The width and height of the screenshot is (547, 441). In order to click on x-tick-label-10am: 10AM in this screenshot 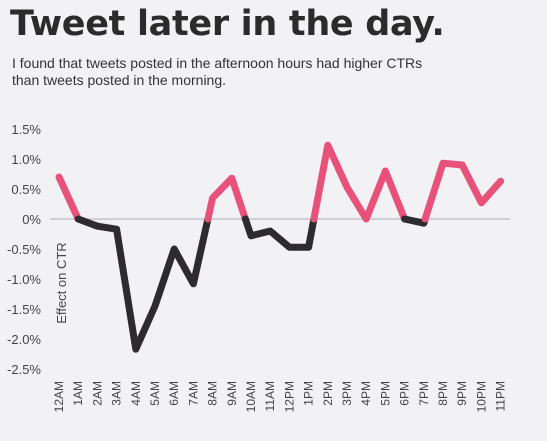, I will do `click(251, 396)`.